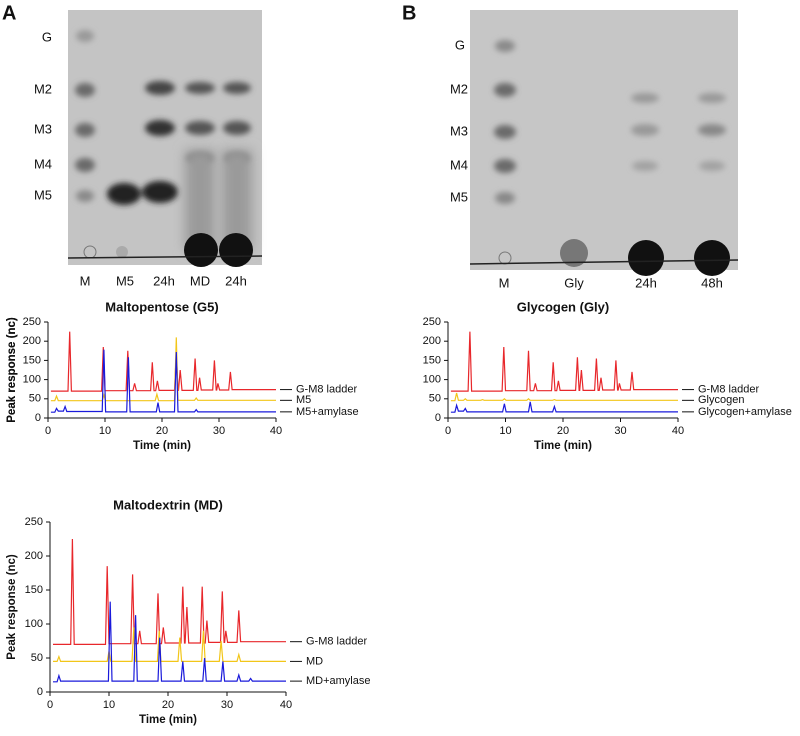  Describe the element at coordinates (9, 13) in the screenshot. I see `panel-label: A` at that location.